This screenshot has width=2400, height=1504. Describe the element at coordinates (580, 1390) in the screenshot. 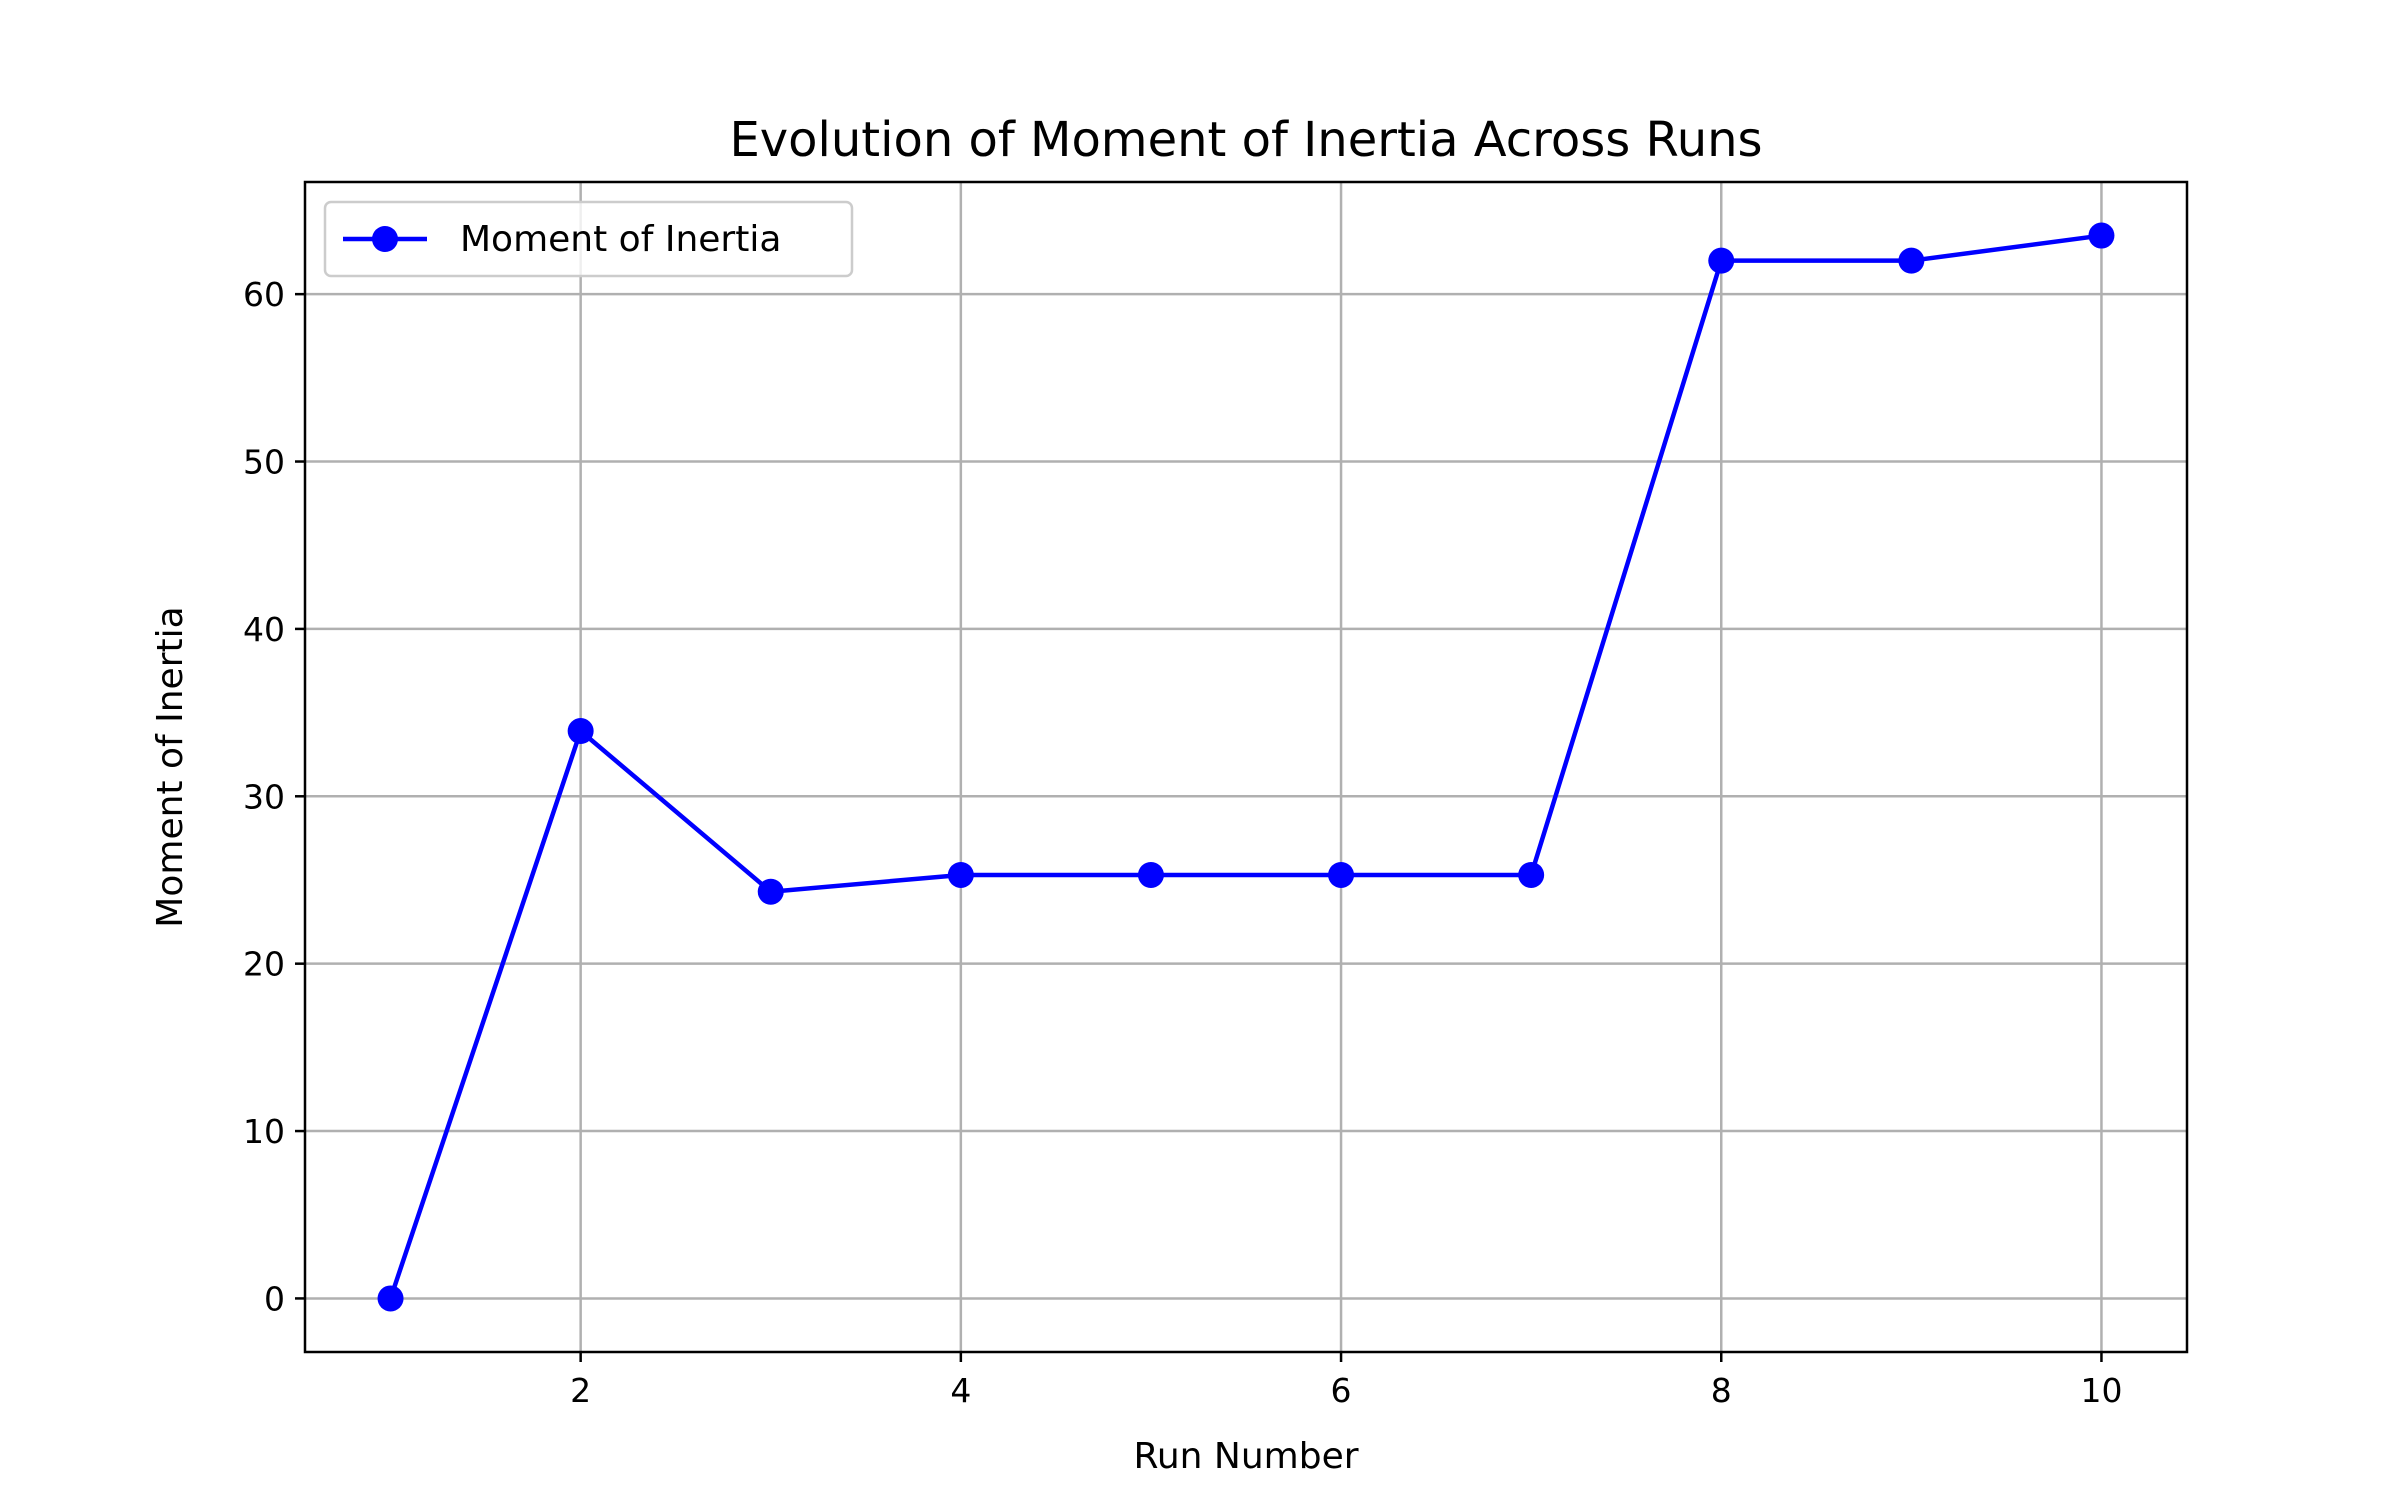

I see `x-tick-label: 2` at that location.